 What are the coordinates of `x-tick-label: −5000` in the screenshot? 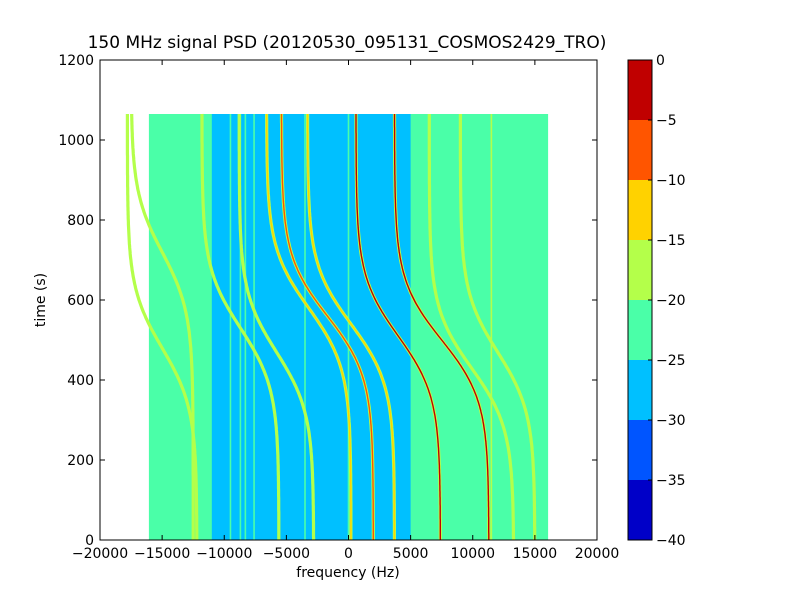 It's located at (286, 554).